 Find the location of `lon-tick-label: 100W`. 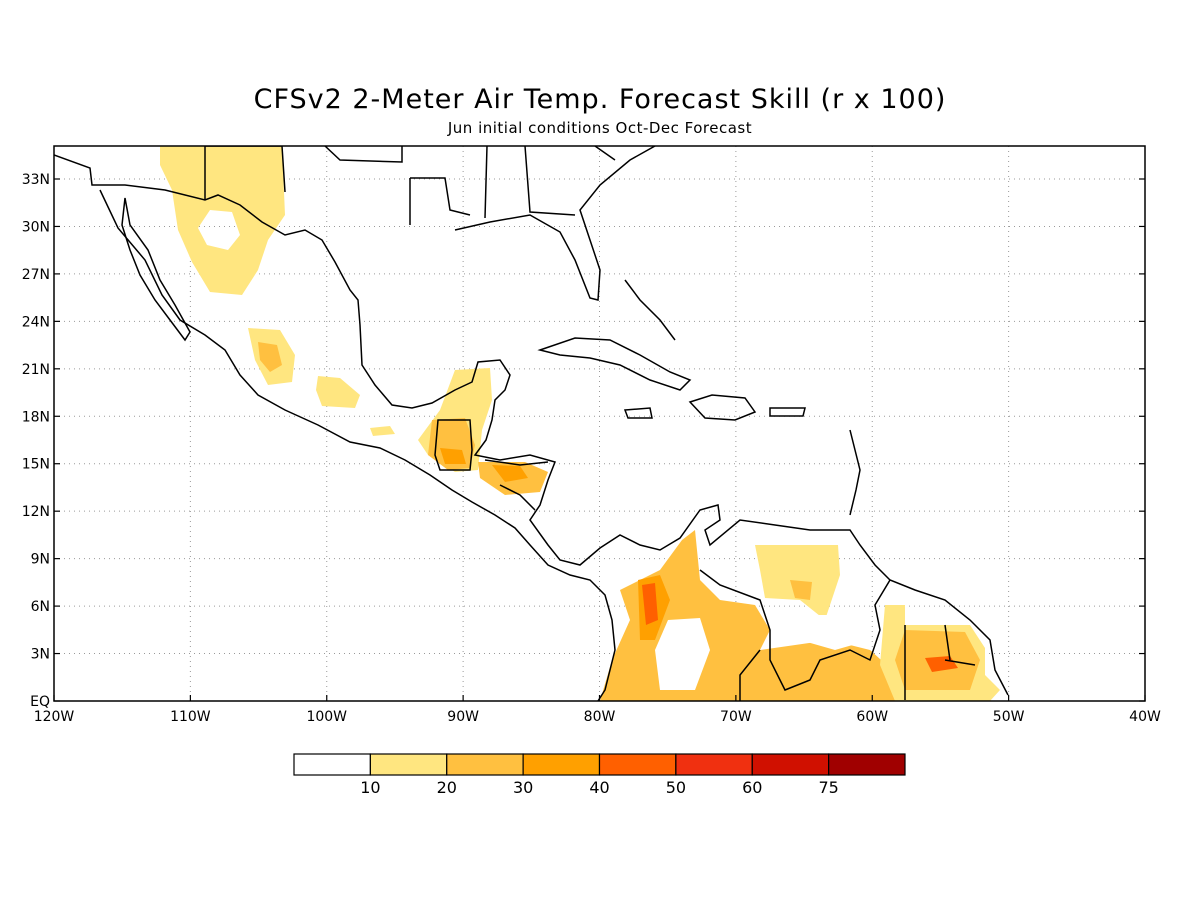

lon-tick-label: 100W is located at coordinates (326, 717).